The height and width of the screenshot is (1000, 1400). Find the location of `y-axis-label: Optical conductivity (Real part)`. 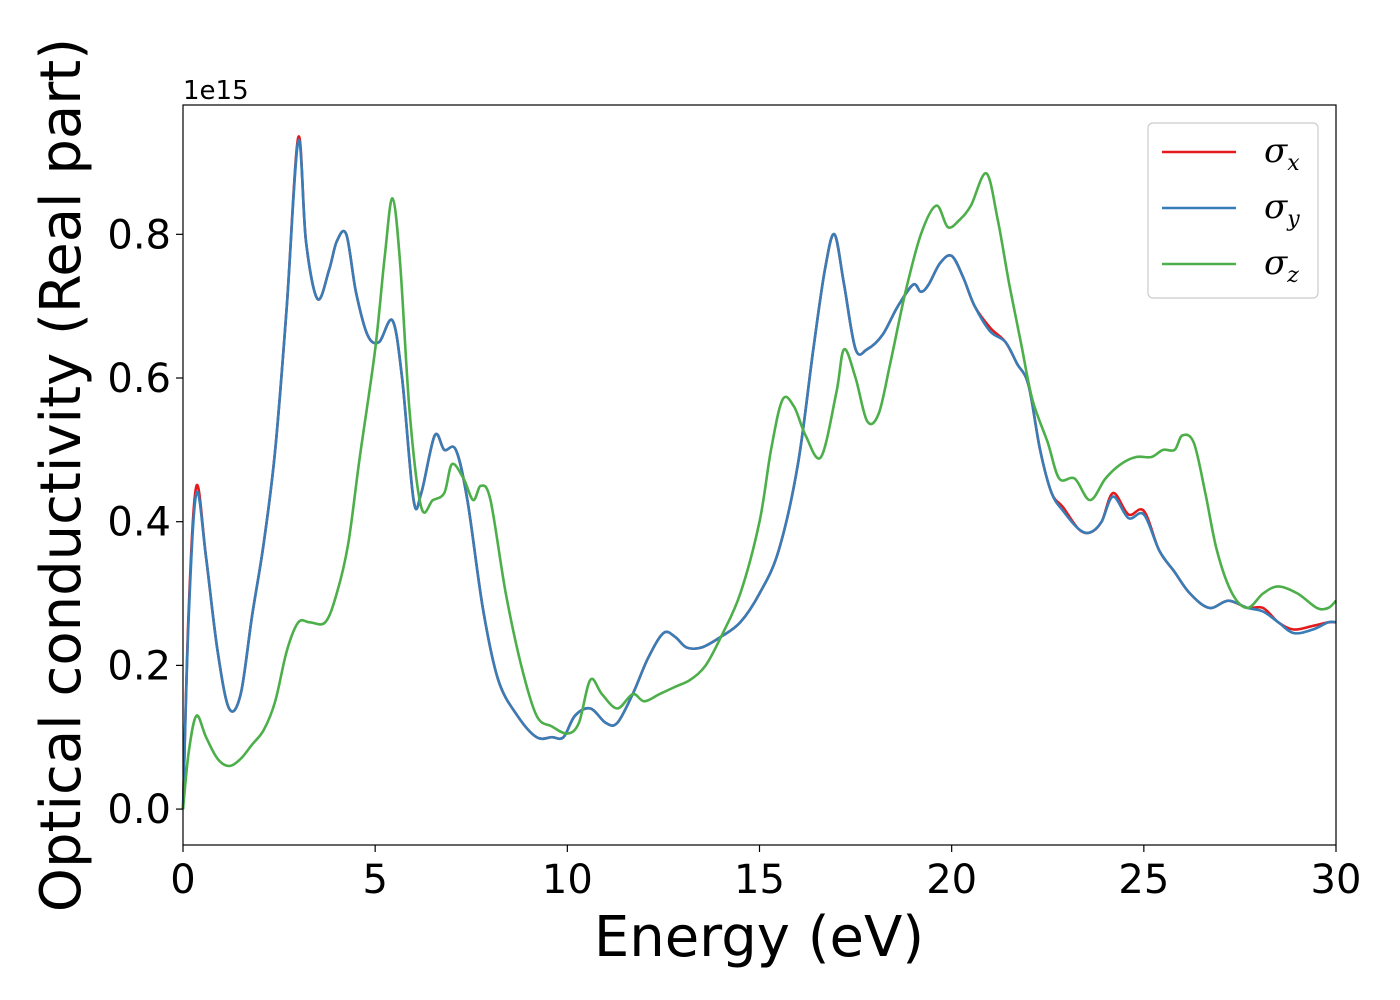

y-axis-label: Optical conductivity (Real part) is located at coordinates (61, 475).